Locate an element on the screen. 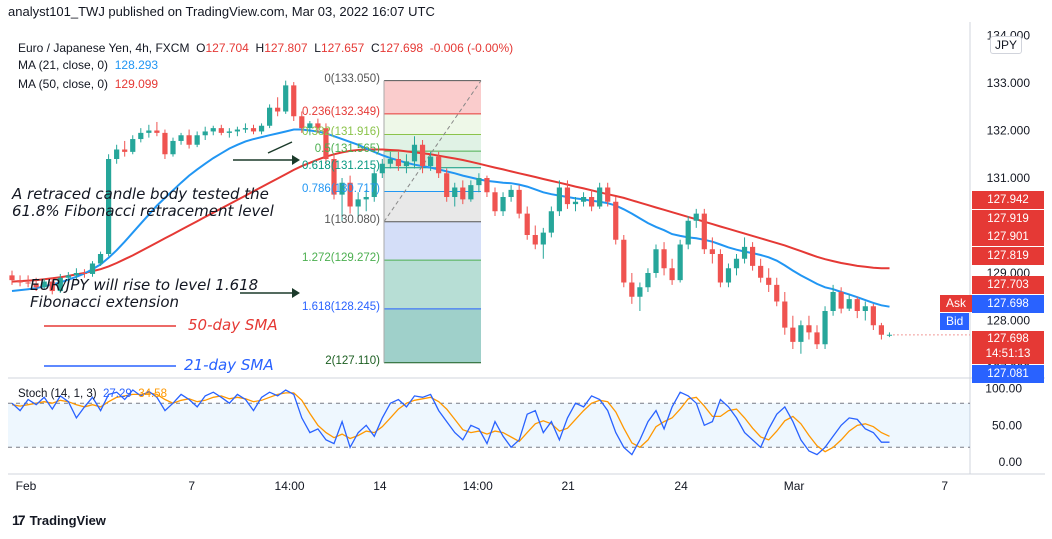  low-value: 127.657 is located at coordinates (342, 48).